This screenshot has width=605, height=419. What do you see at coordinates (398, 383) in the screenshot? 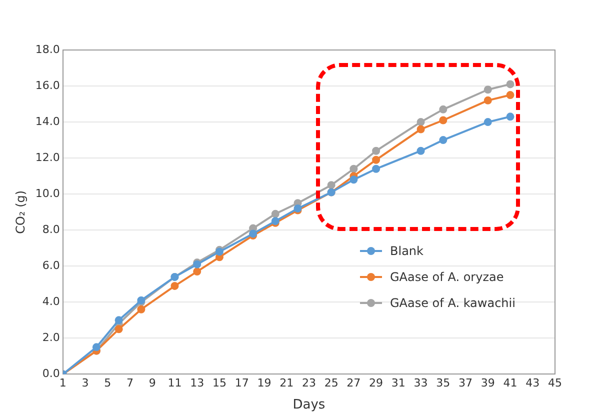
I see `x-tick-label: 31` at bounding box center [398, 383].